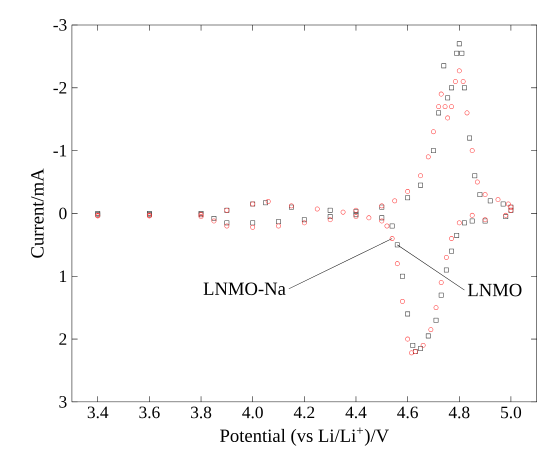  What do you see at coordinates (98, 412) in the screenshot?
I see `x-tick-label: 3.4` at bounding box center [98, 412].